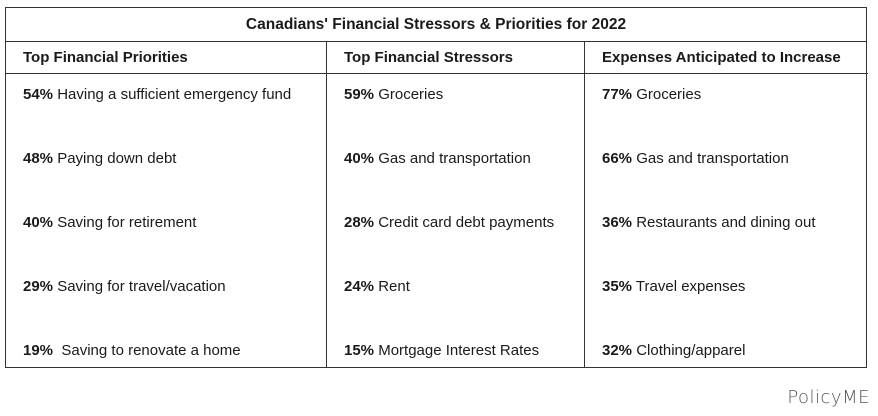 This screenshot has width=878, height=416. I want to click on list-item: 19% Saving to renovate a home, so click(132, 350).